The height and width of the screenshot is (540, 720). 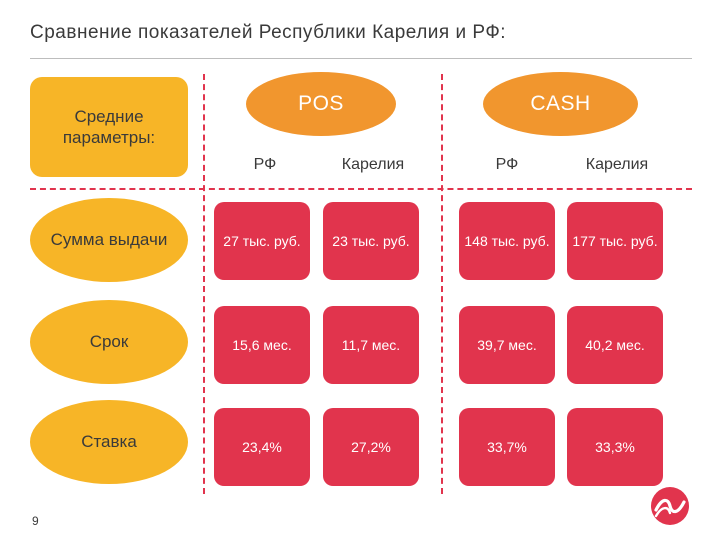 What do you see at coordinates (507, 241) in the screenshot?
I see `value-cell: 148 тыс. руб.` at bounding box center [507, 241].